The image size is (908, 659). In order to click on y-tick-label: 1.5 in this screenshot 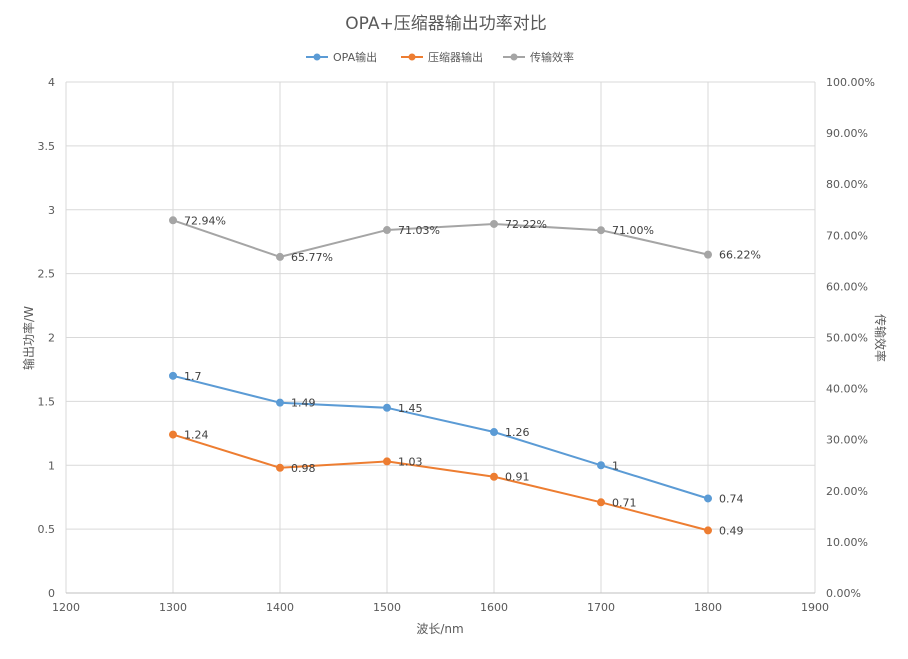, I will do `click(47, 401)`.